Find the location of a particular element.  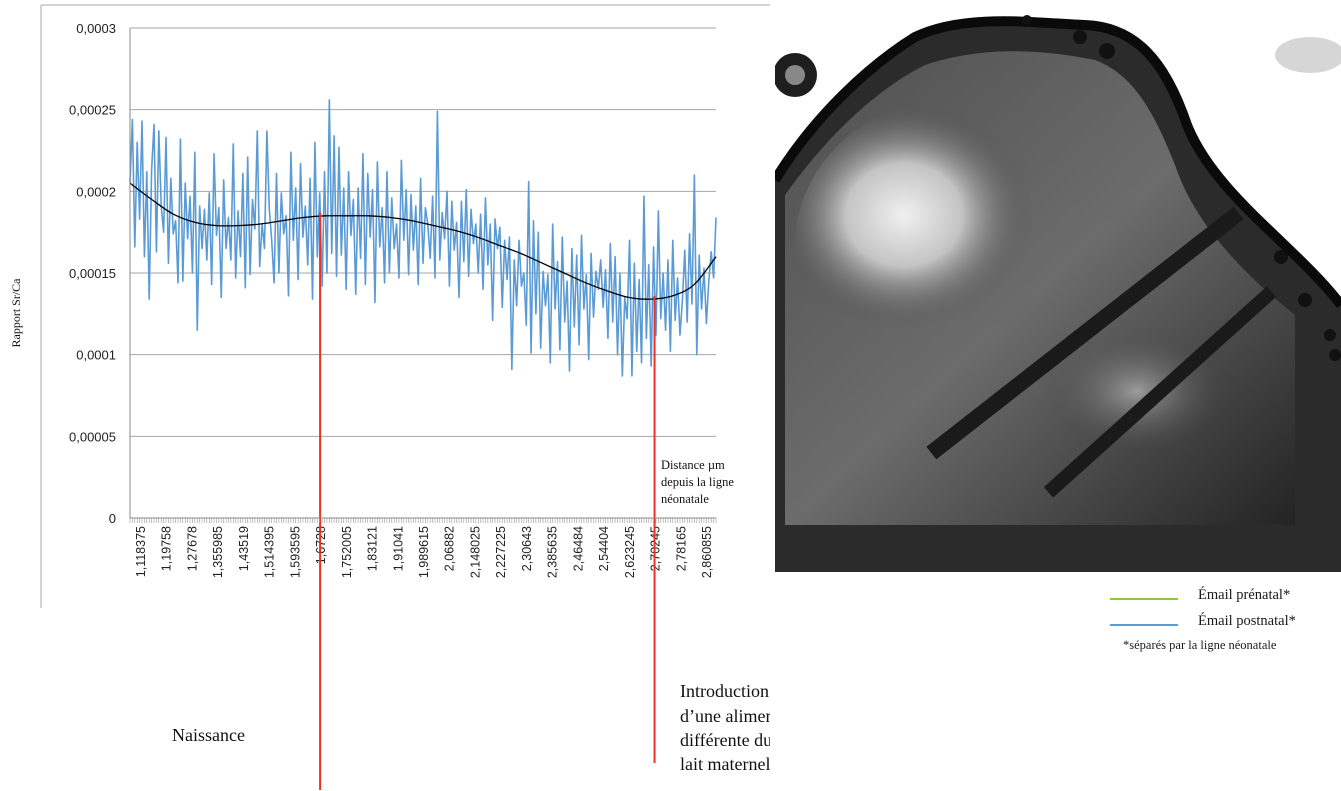

legend-item-postnatal: Émail postnatal* is located at coordinates (1222, 624).